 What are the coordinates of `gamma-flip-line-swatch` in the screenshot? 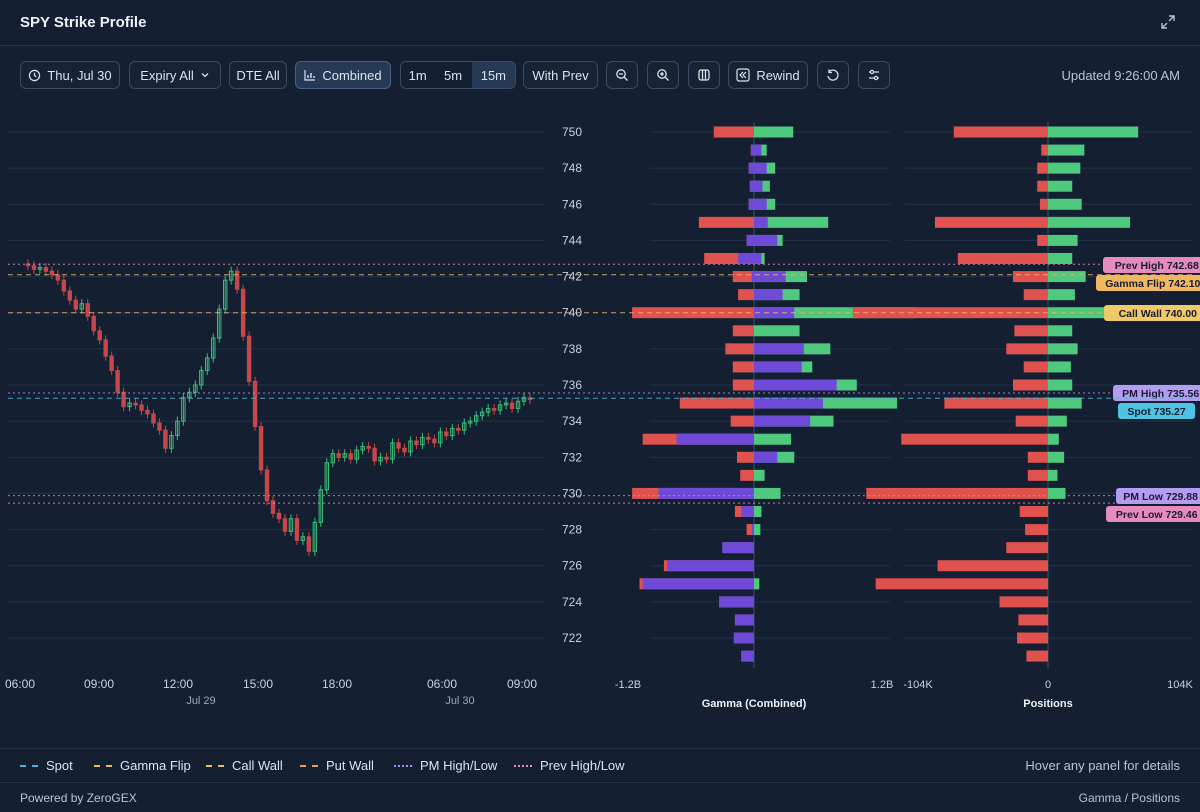 It's located at (103, 765).